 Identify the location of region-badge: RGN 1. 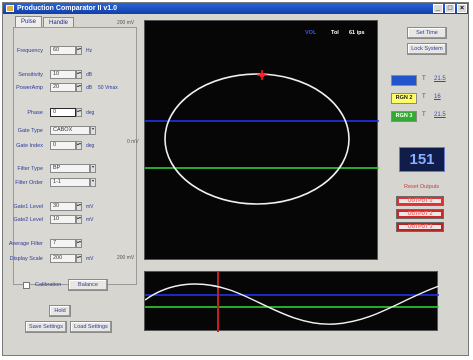
(404, 80).